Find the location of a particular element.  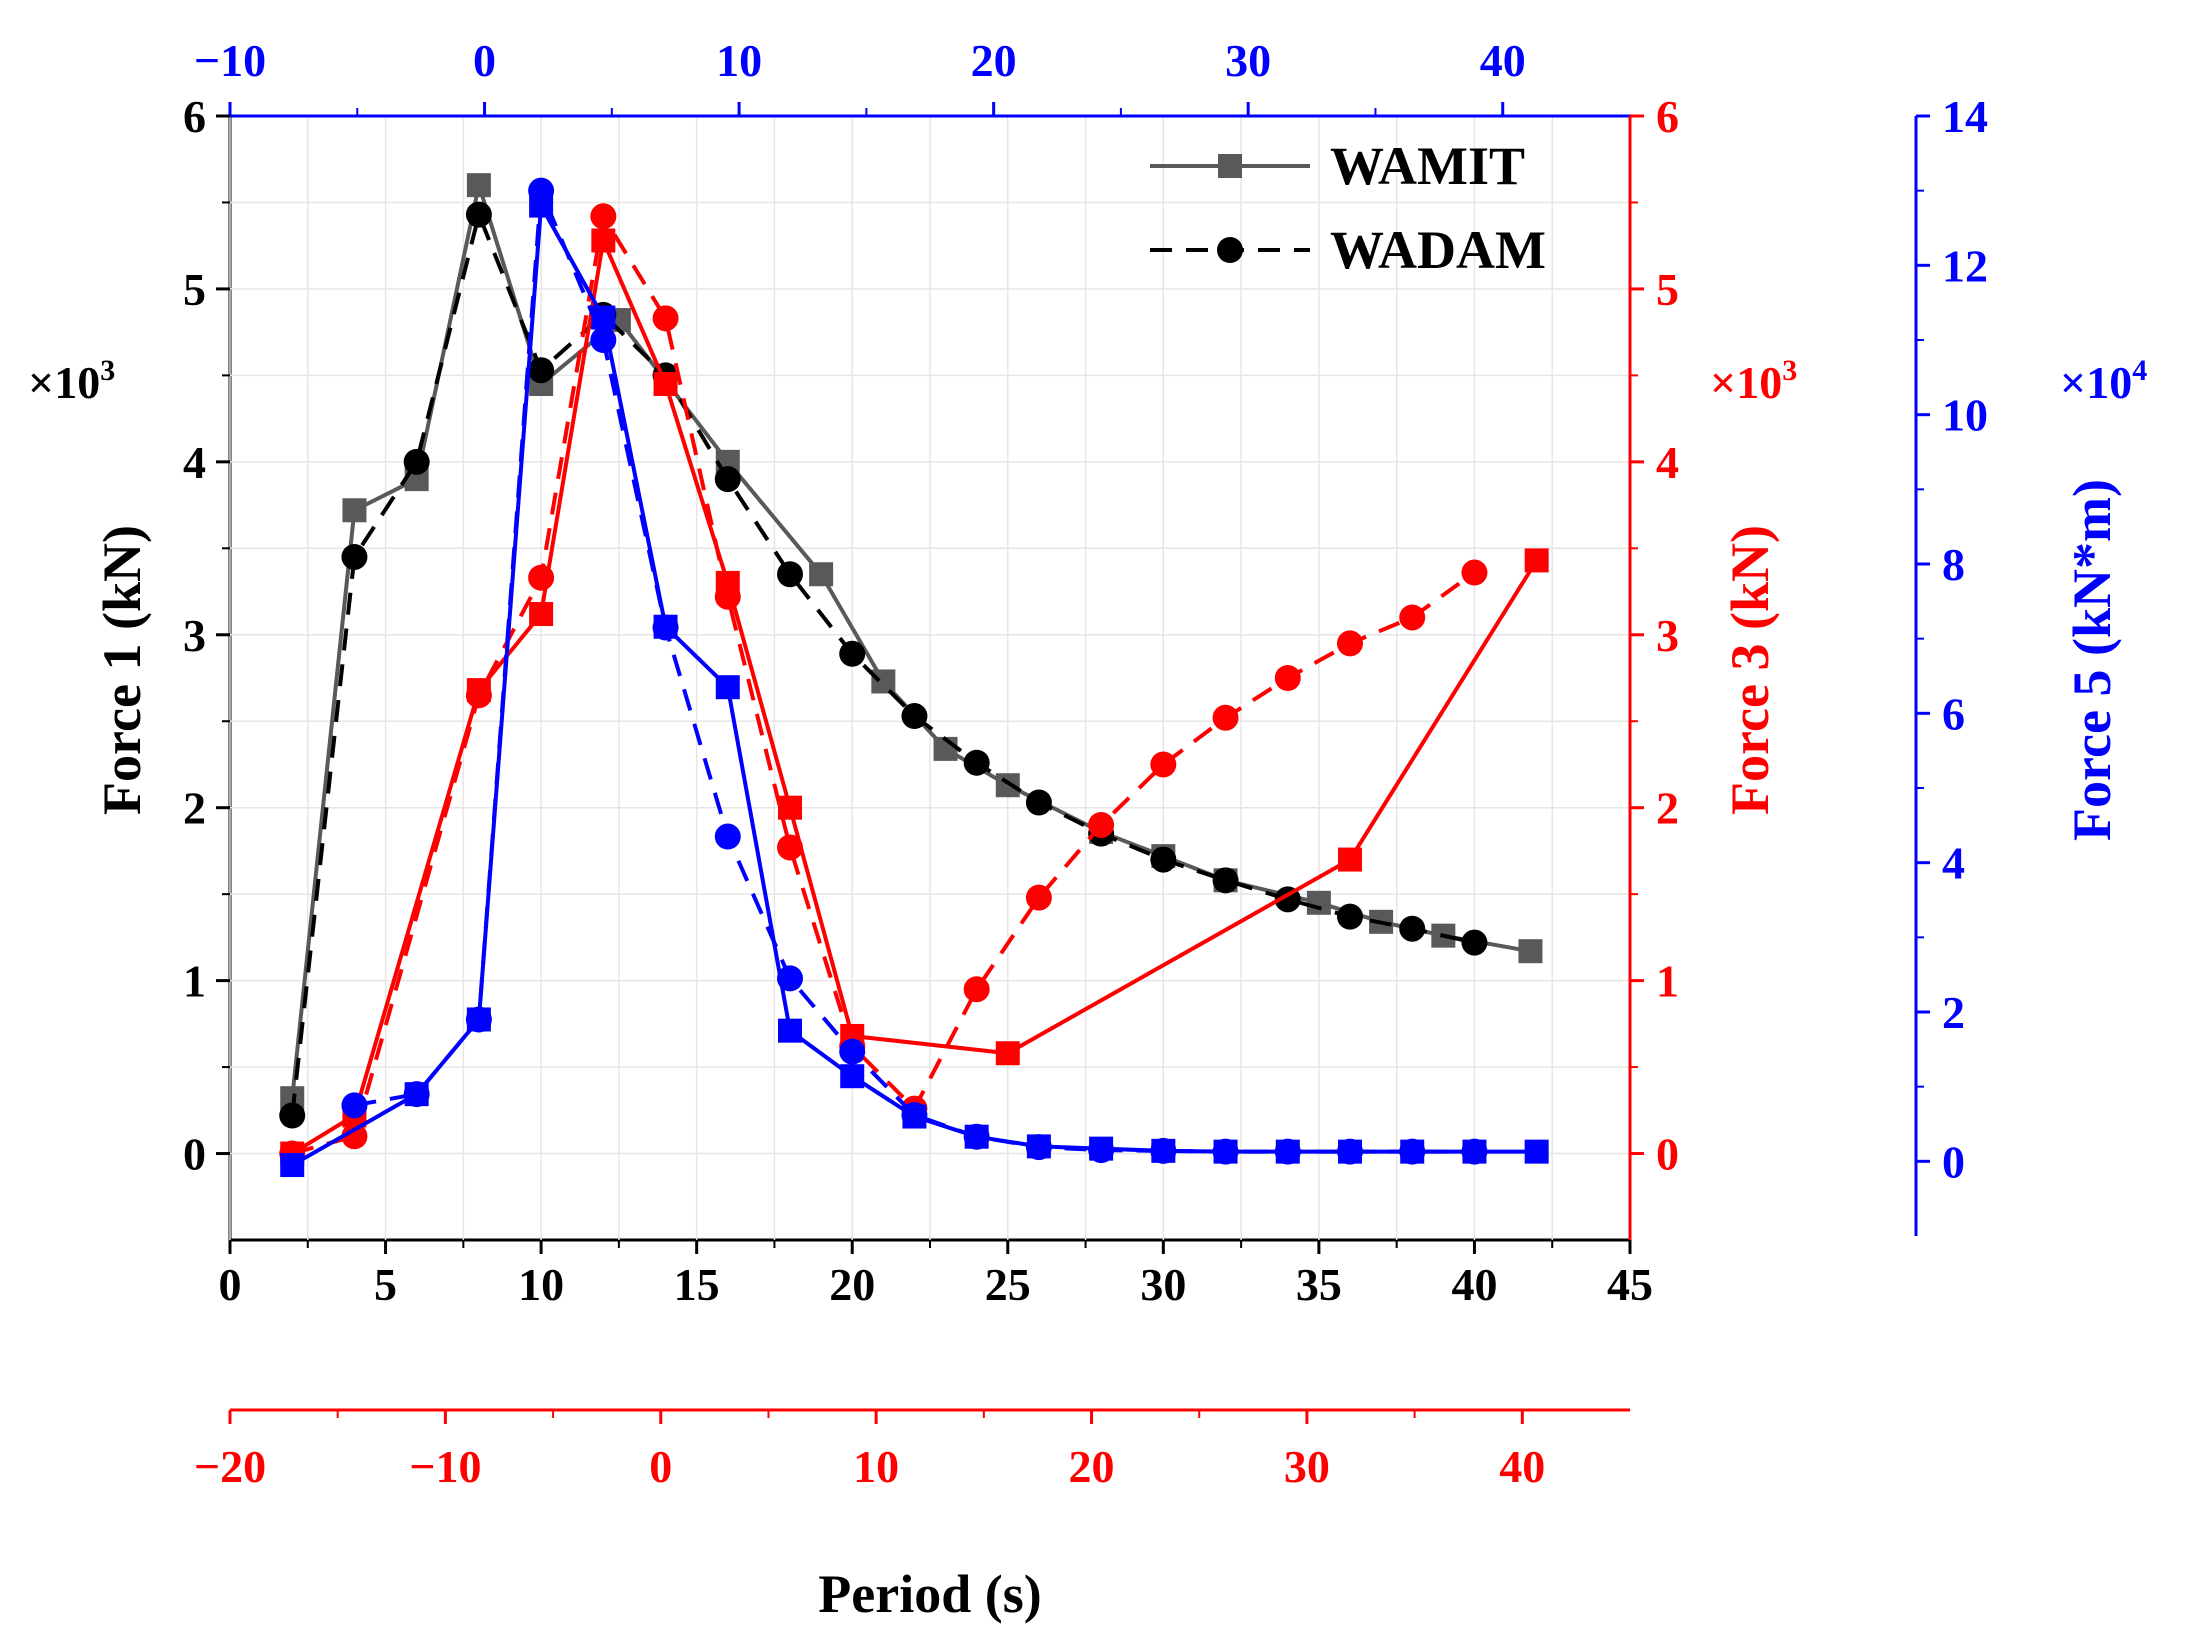

x-tick-label: 40 is located at coordinates (1474, 1284).